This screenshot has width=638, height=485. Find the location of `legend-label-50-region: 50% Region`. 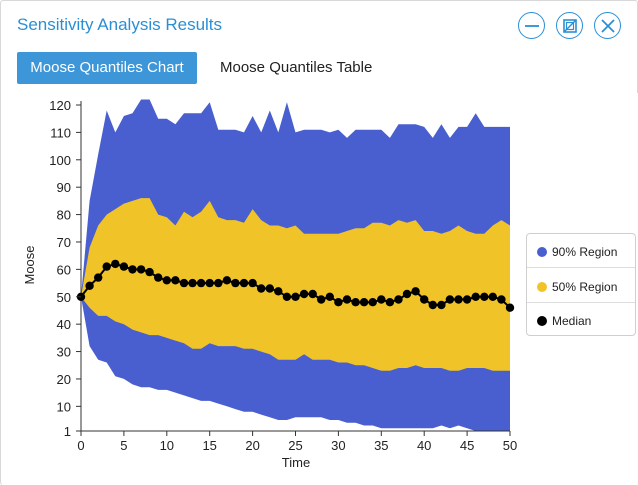

legend-label-50-region: 50% Region is located at coordinates (585, 287).